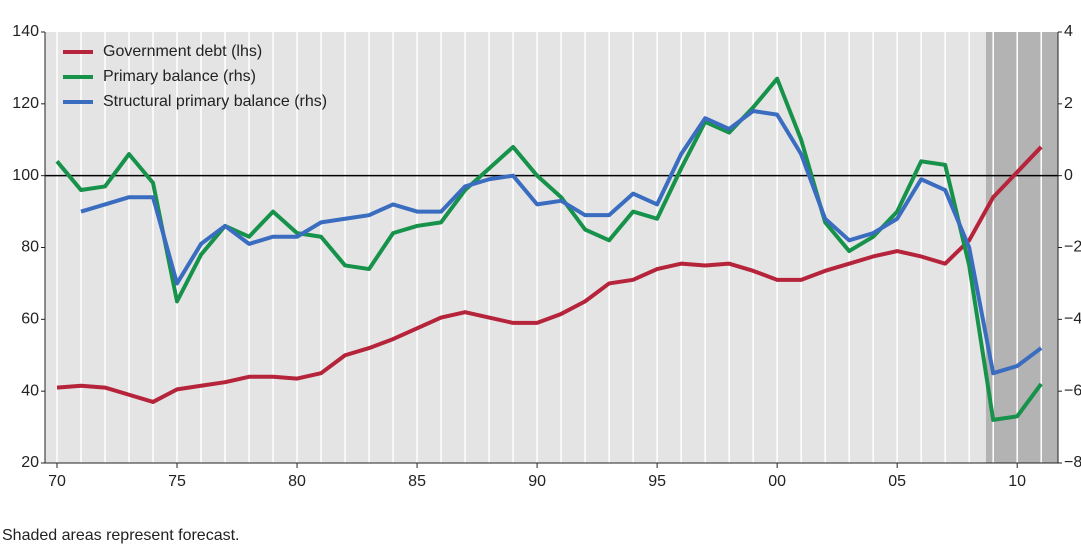 Image resolution: width=1081 pixels, height=548 pixels. What do you see at coordinates (417, 481) in the screenshot?
I see `x-tick-label: 85` at bounding box center [417, 481].